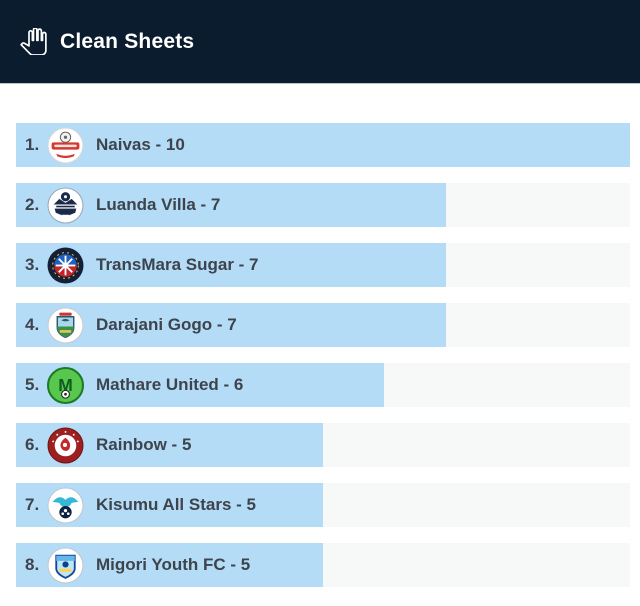 Image resolution: width=640 pixels, height=606 pixels. I want to click on leaderboard-row: 8. Migori Youth FC - 5, so click(323, 565).